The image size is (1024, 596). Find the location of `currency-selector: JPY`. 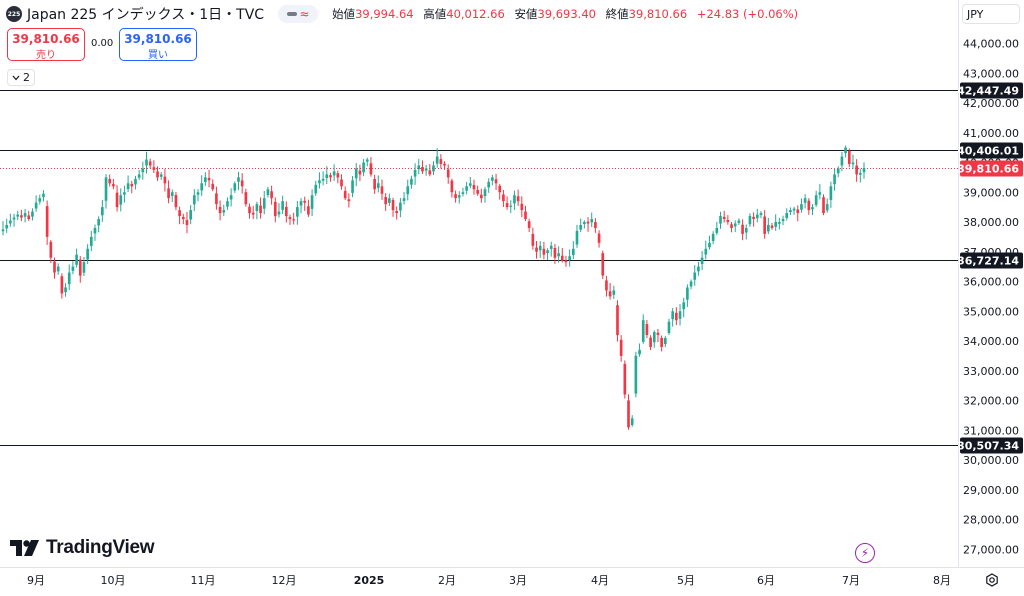

currency-selector: JPY is located at coordinates (991, 14).